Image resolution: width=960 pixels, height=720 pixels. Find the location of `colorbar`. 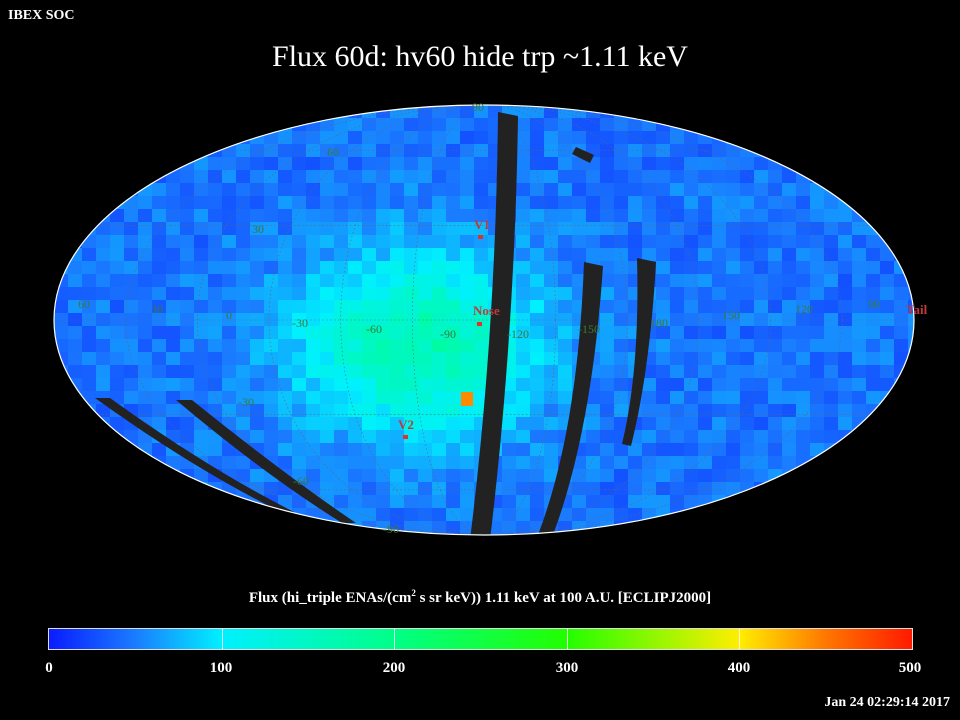

colorbar is located at coordinates (480, 639).